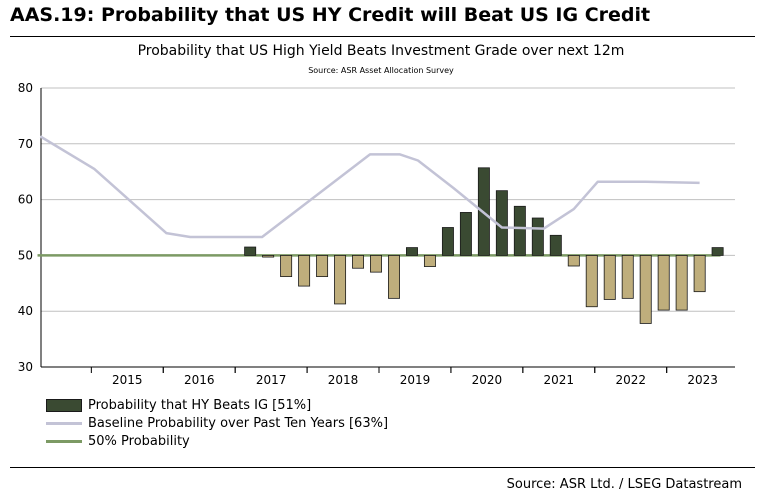 Image resolution: width=762 pixels, height=500 pixels. What do you see at coordinates (25, 144) in the screenshot?
I see `y-tick-label: 70` at bounding box center [25, 144].